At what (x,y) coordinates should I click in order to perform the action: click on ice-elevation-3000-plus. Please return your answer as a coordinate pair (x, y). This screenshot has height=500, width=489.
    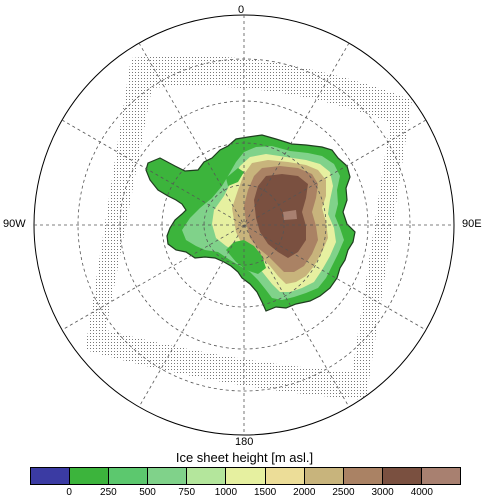
    Looking at the image, I should click on (281, 216).